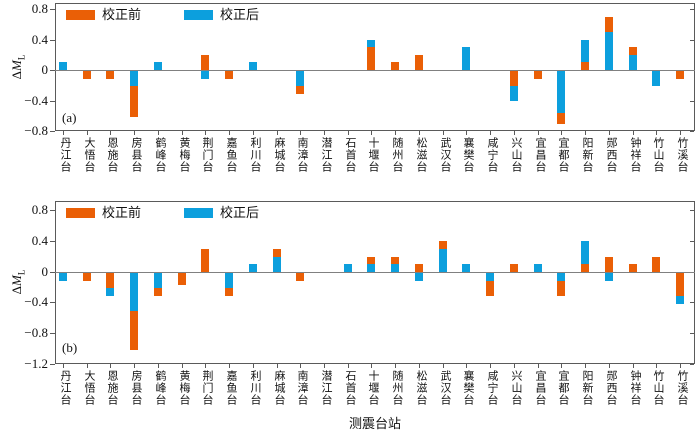 The width and height of the screenshot is (700, 434). What do you see at coordinates (240, 212) in the screenshot?
I see `legend-label-after: 校正后` at bounding box center [240, 212].